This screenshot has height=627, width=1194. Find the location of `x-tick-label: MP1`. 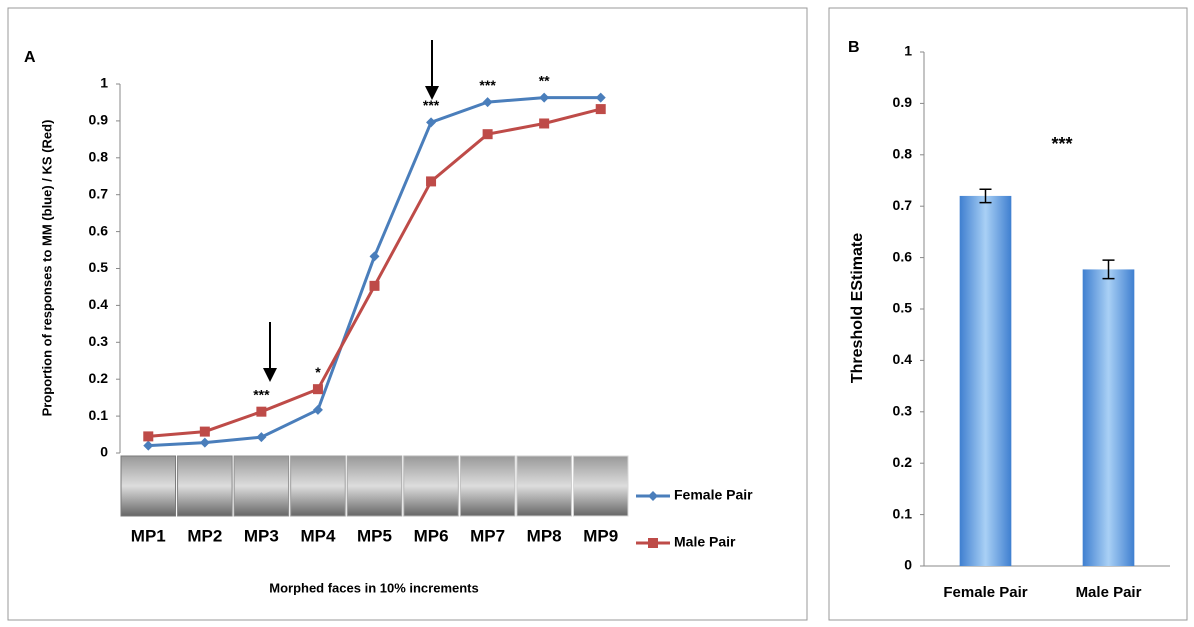

x-tick-label: MP1 is located at coordinates (148, 535).